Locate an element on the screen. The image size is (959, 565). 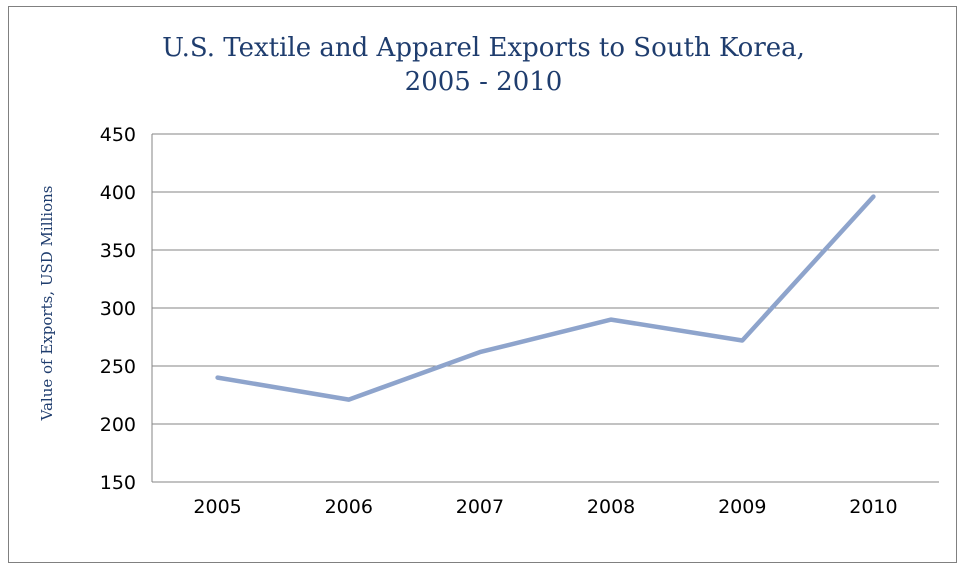
y-tick-label: 200 is located at coordinates (118, 425).